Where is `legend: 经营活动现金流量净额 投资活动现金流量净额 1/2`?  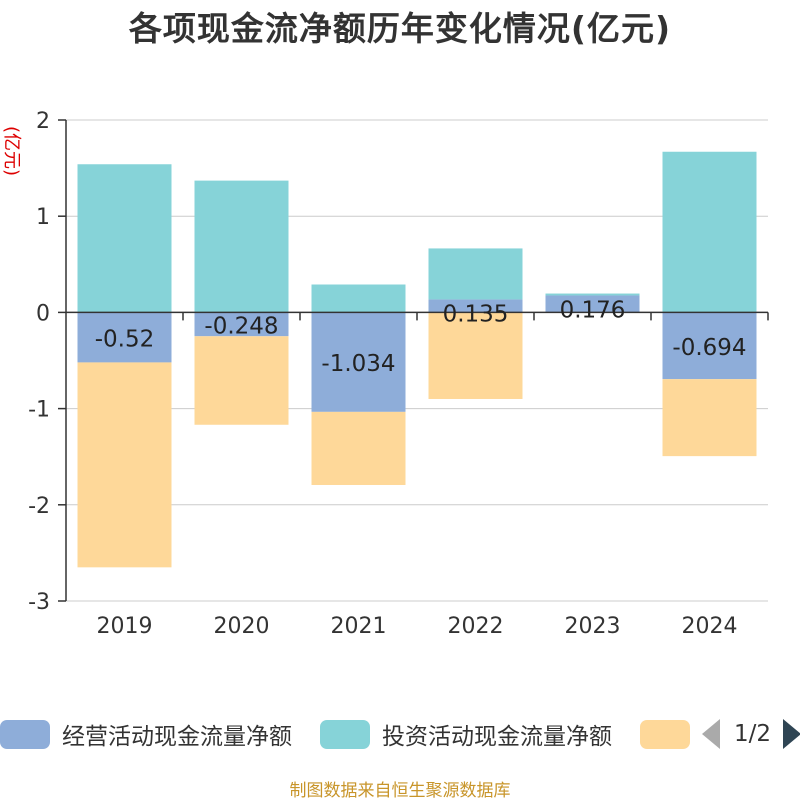 legend: 经营活动现金流量净额 投资活动现金流量净额 1/2 is located at coordinates (400, 734).